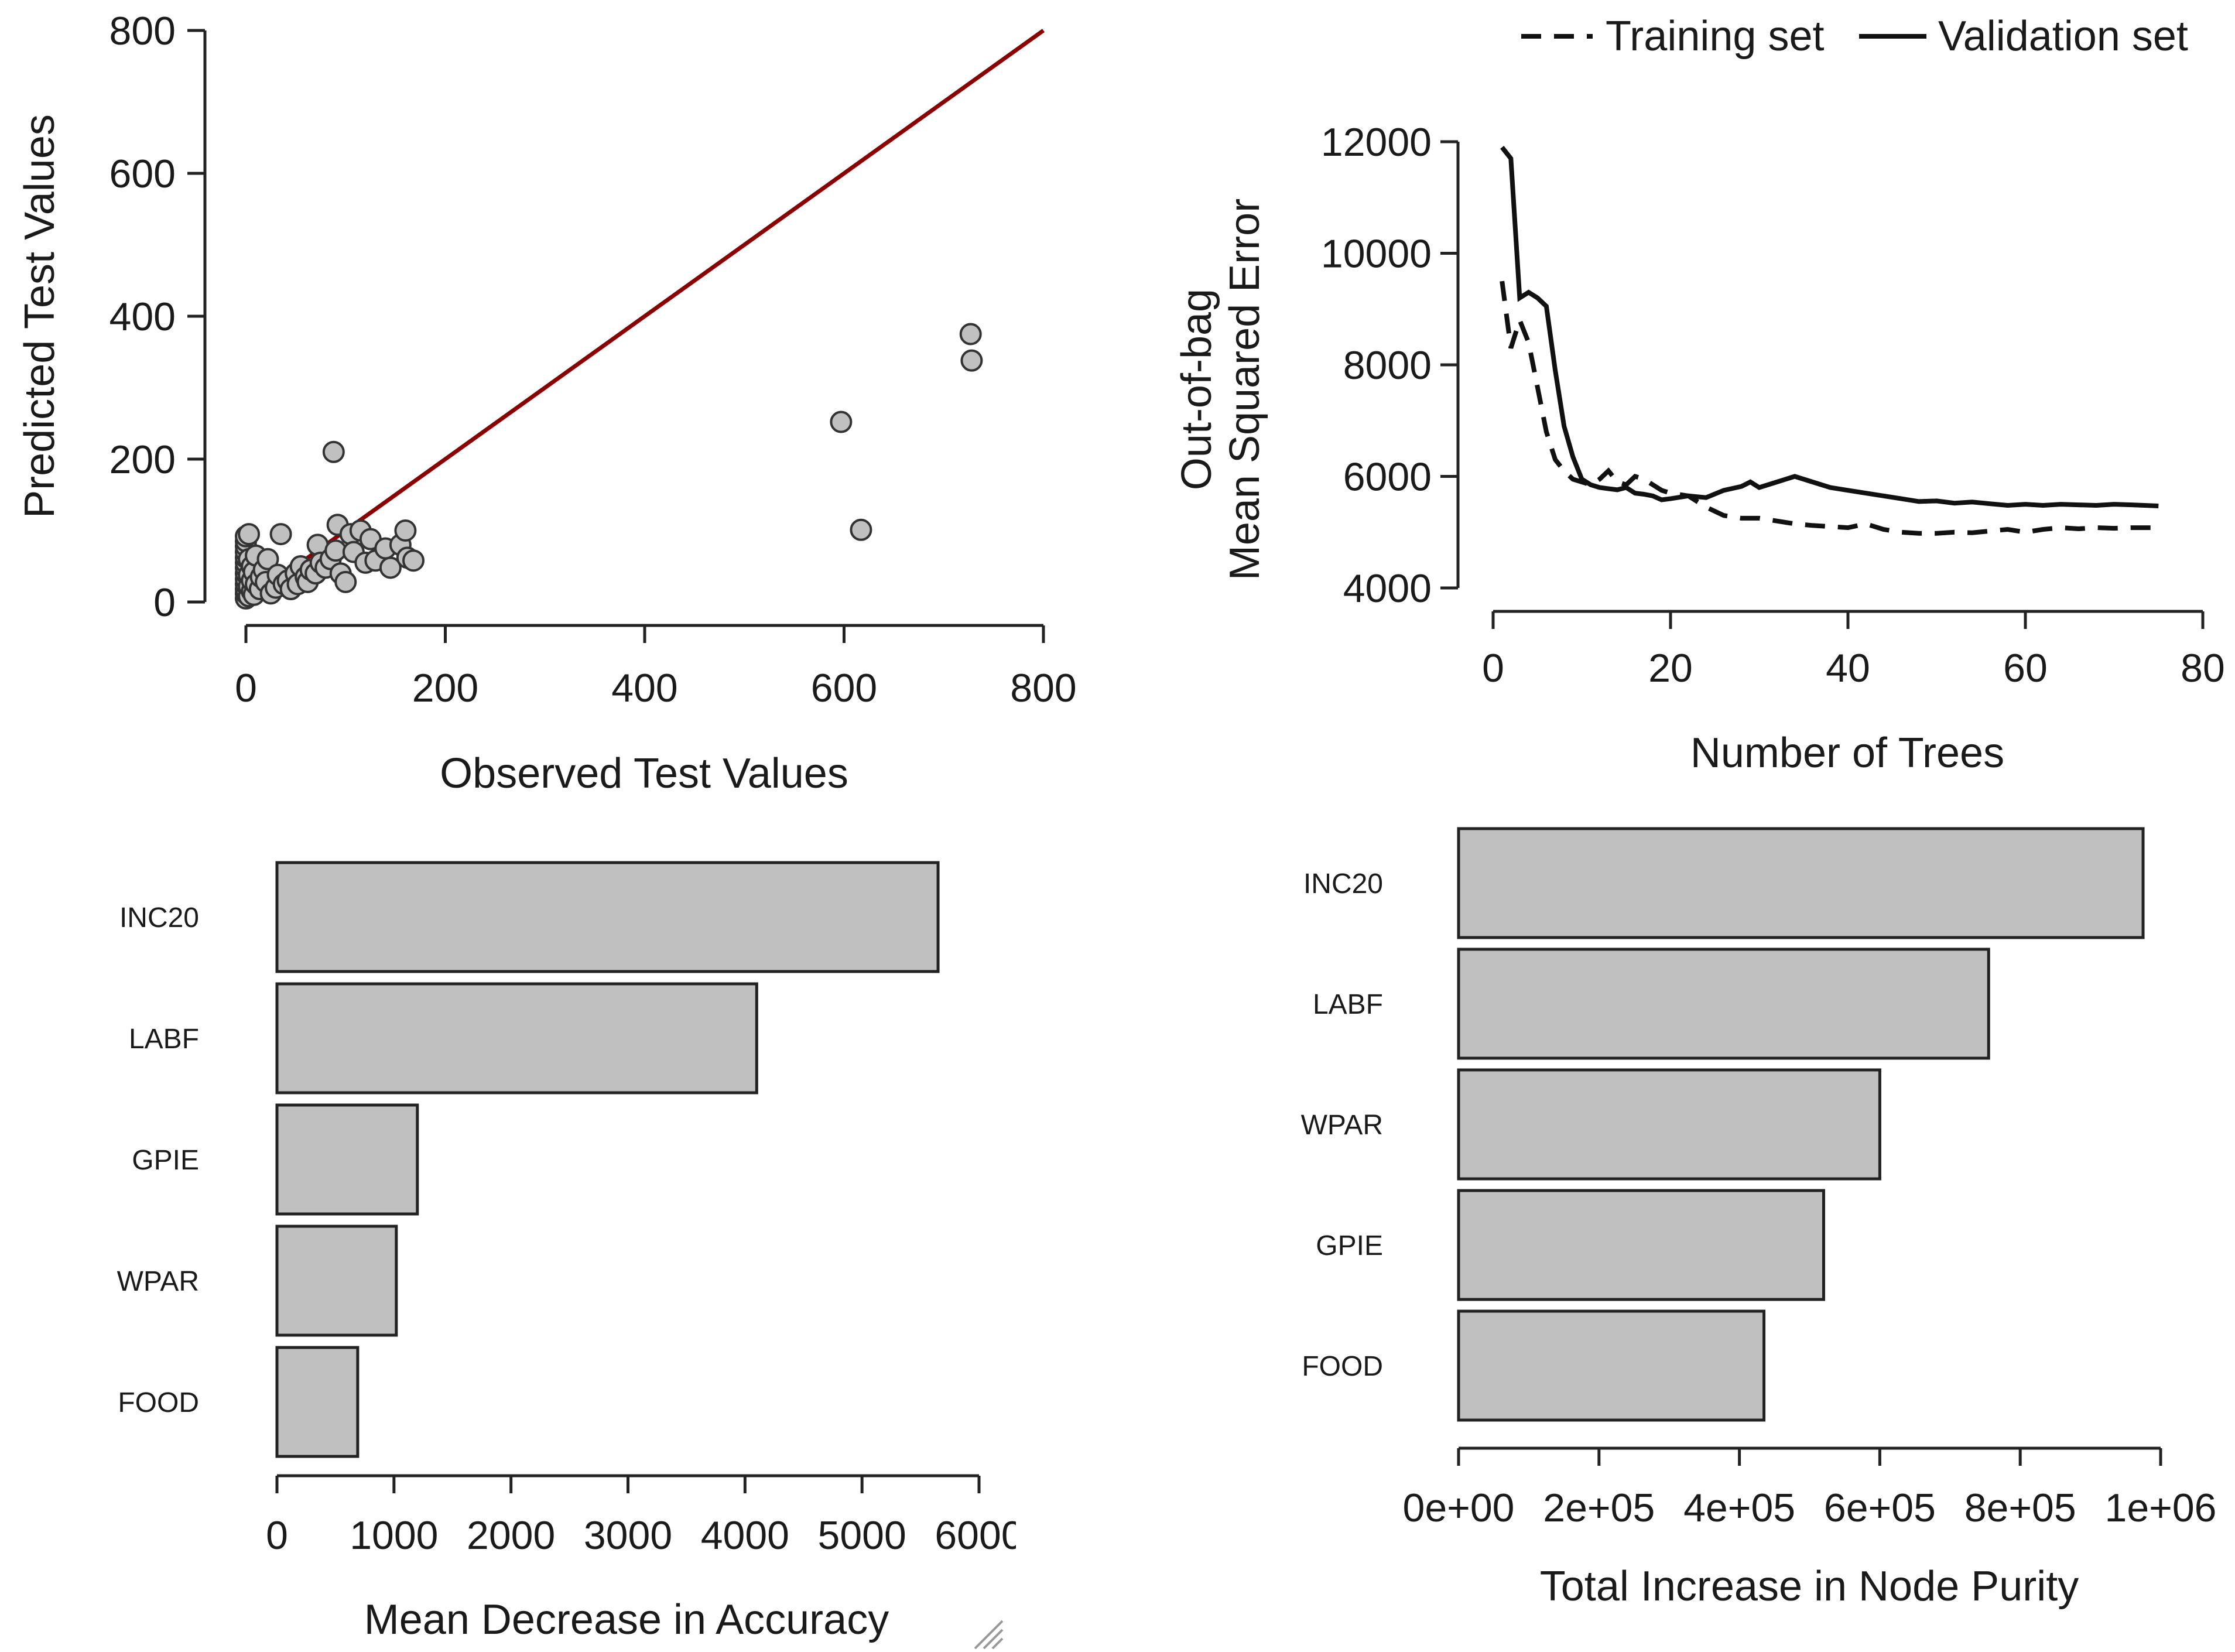 This screenshot has width=2235, height=1652. I want to click on scatter-x-tick-label: 800, so click(1043, 688).